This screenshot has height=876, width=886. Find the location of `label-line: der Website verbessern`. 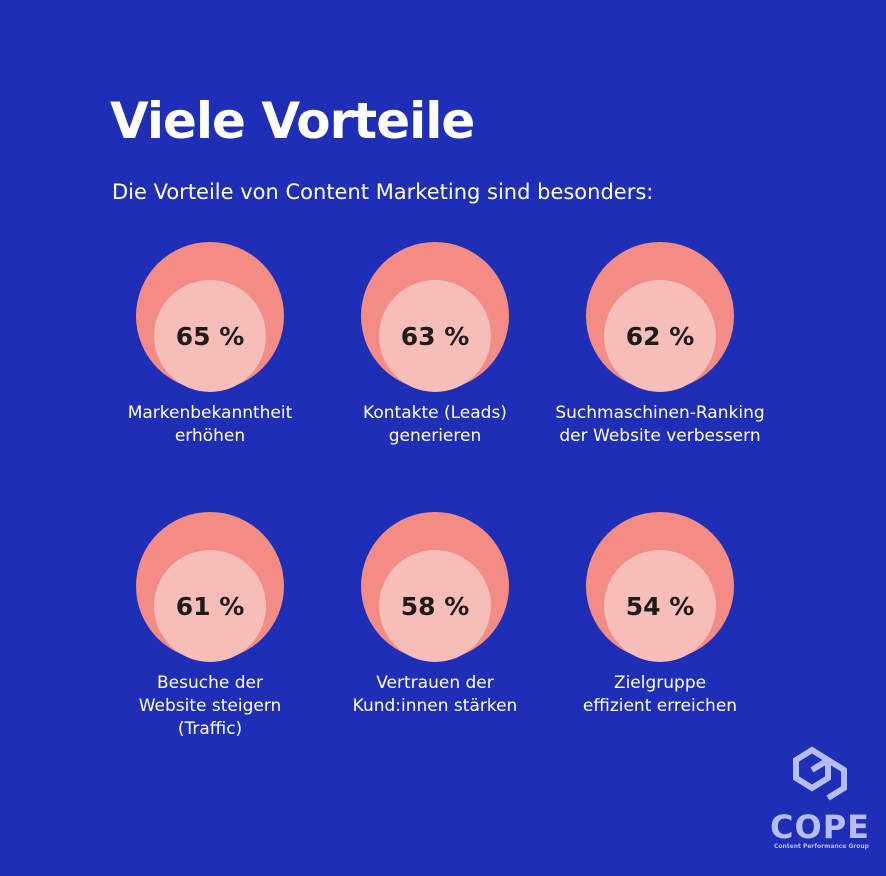

label-line: der Website verbessern is located at coordinates (660, 436).